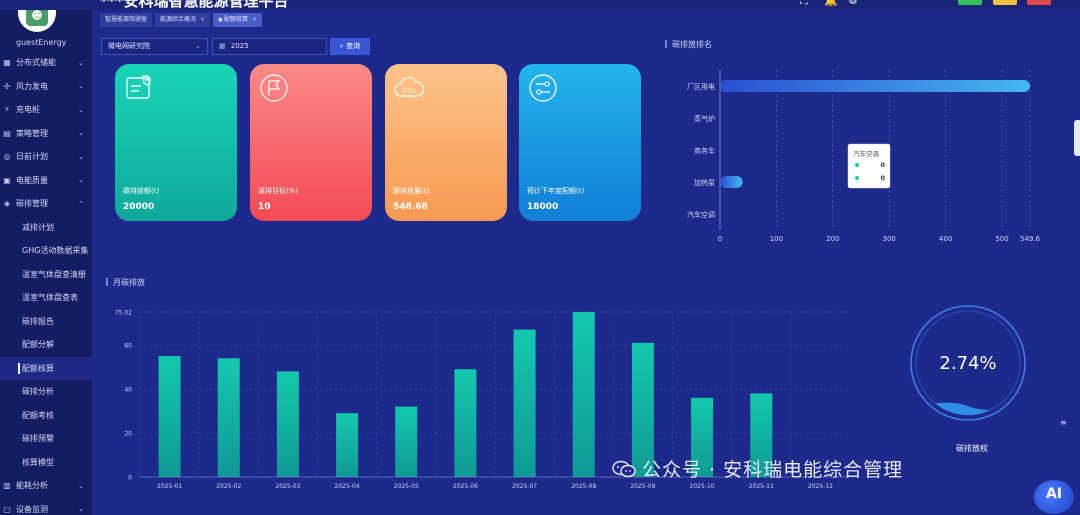 This screenshot has height=515, width=1080. Describe the element at coordinates (804, 3) in the screenshot. I see `fullscreen-icon: ⛶` at that location.